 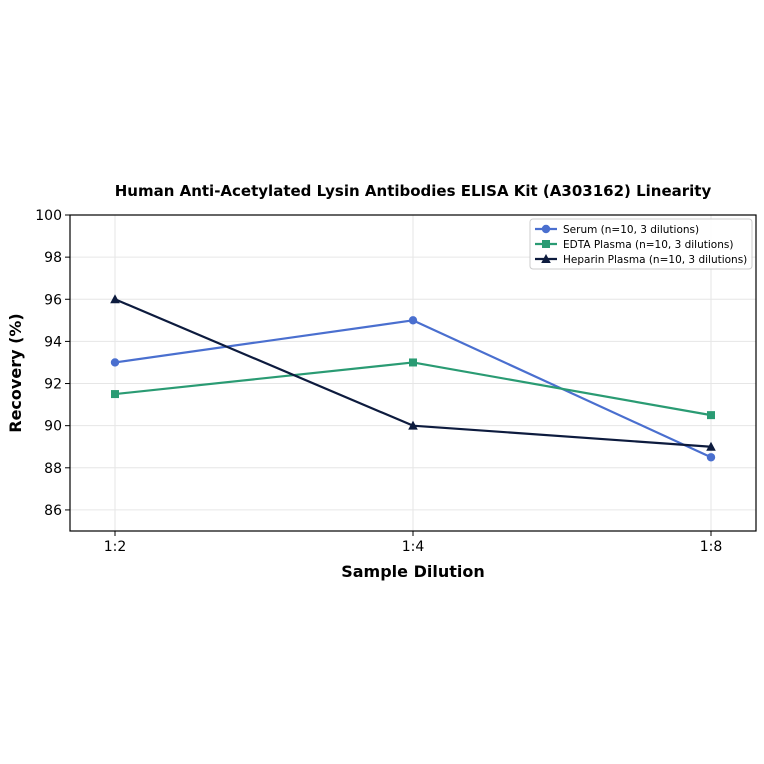 I want to click on x-tick-label: 1:2, so click(x=115, y=547).